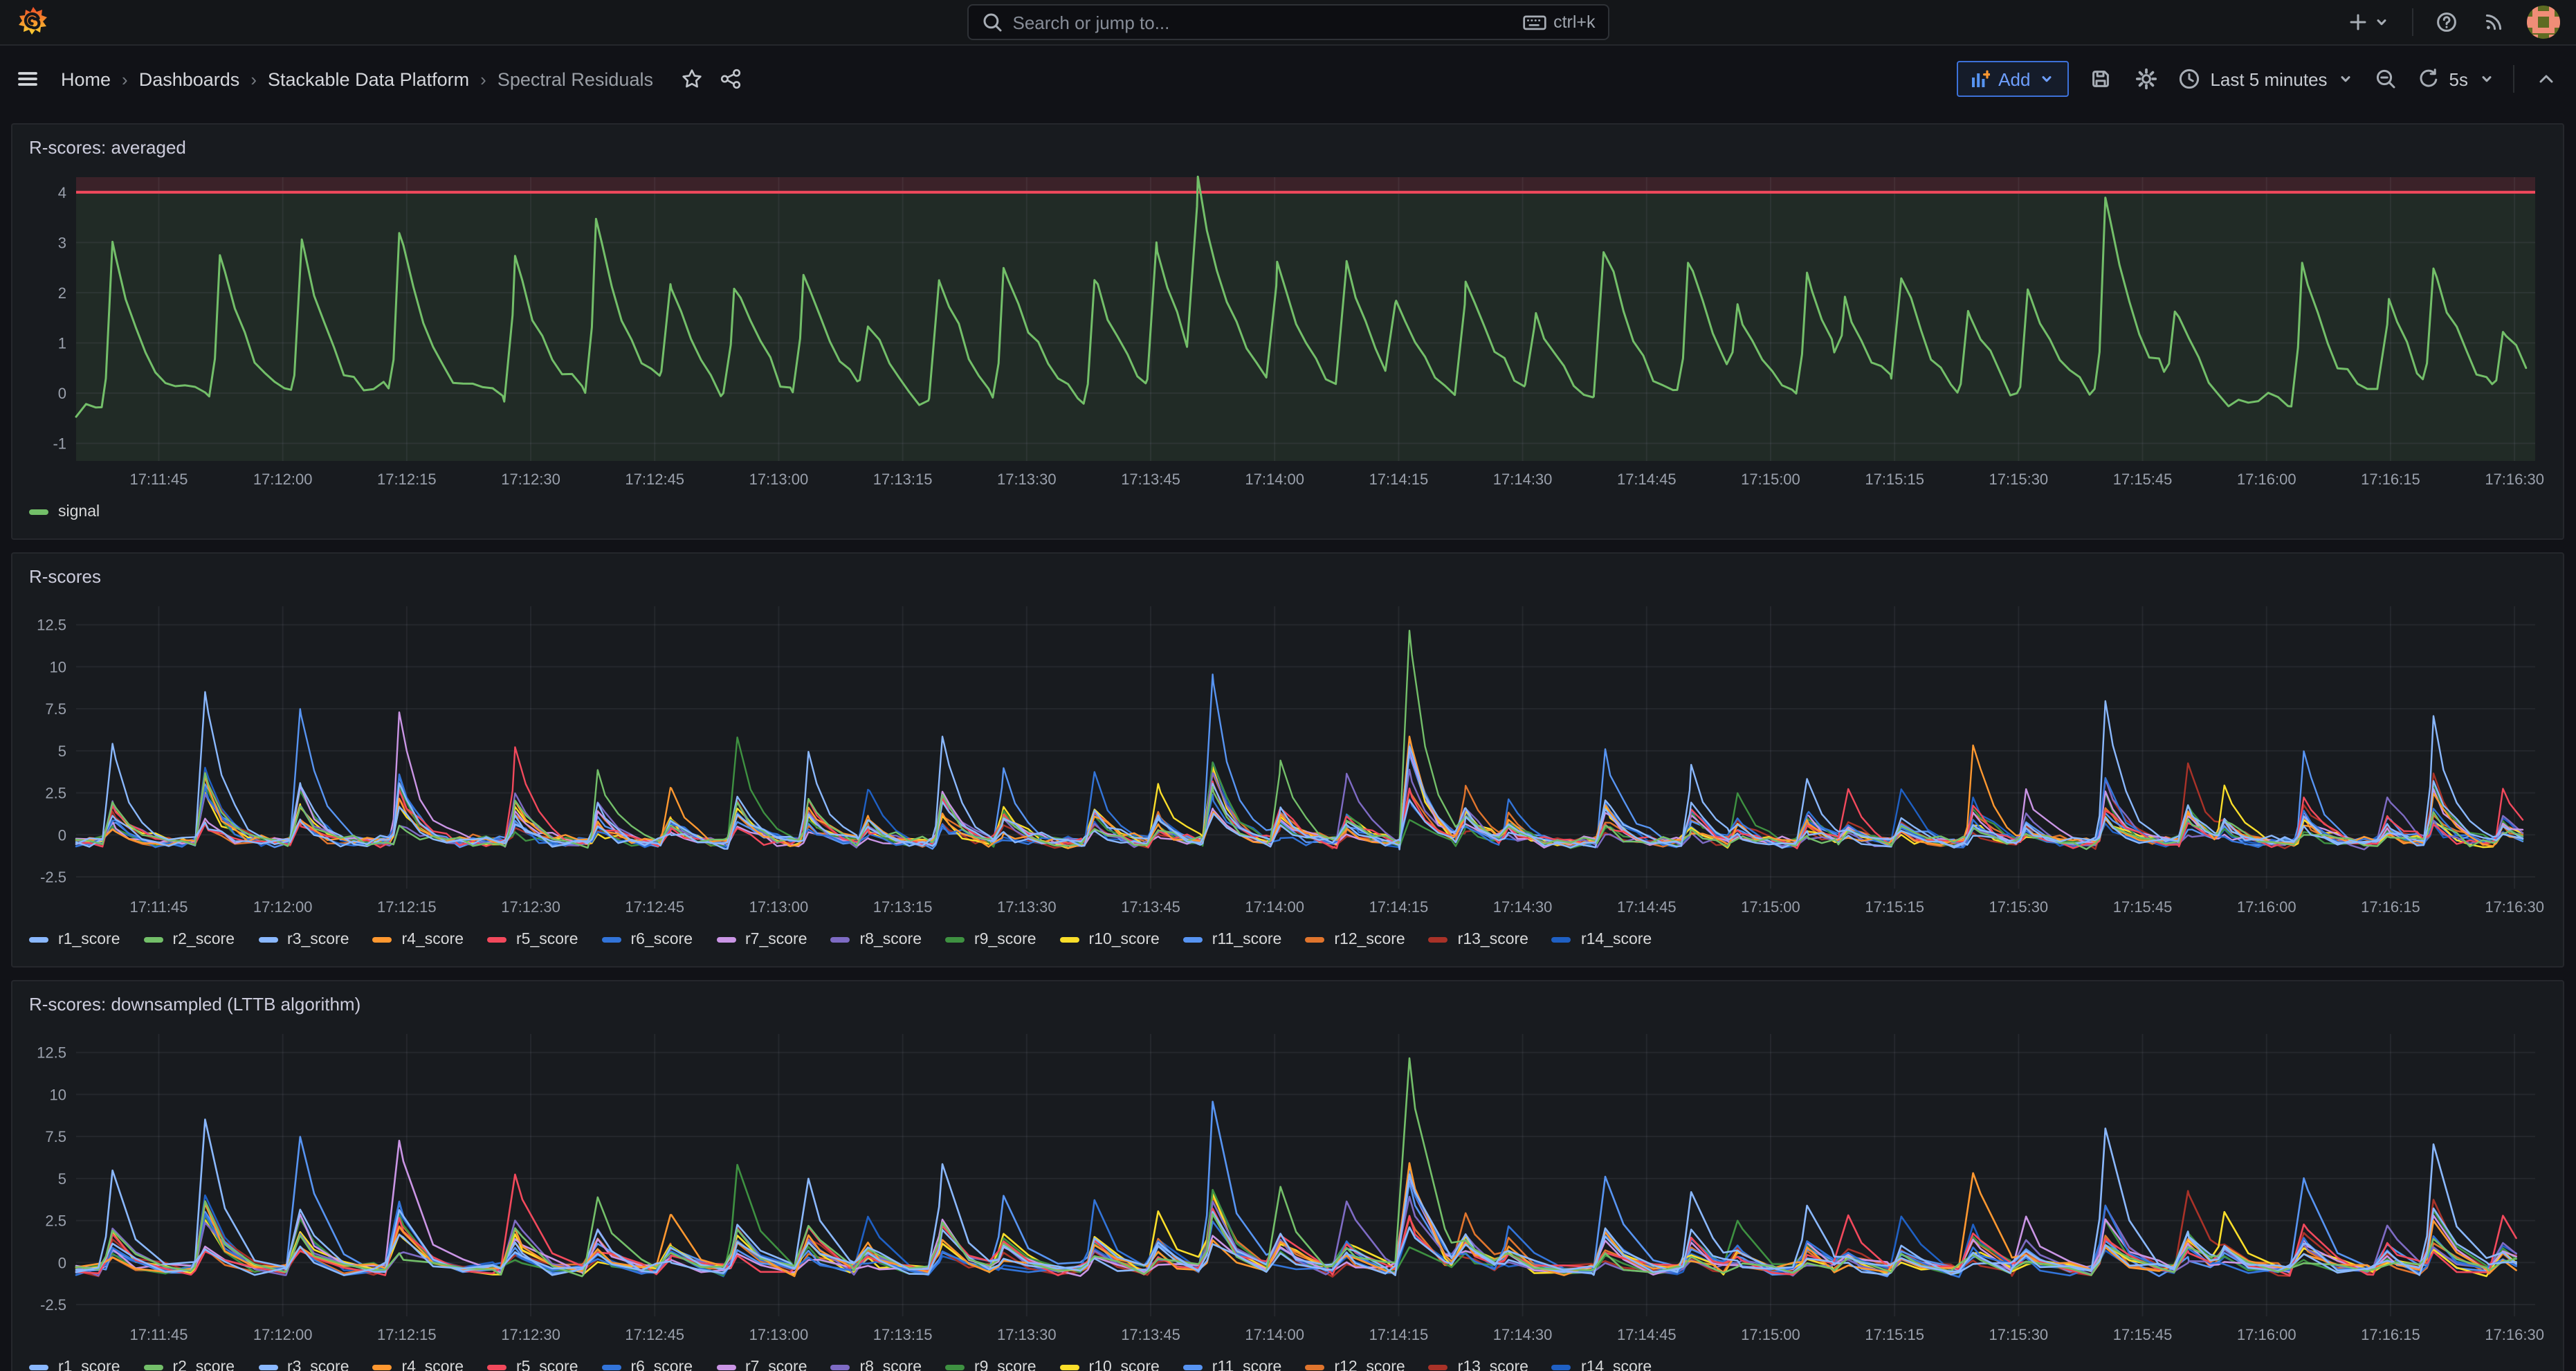  What do you see at coordinates (2493, 22) in the screenshot?
I see `news-button` at bounding box center [2493, 22].